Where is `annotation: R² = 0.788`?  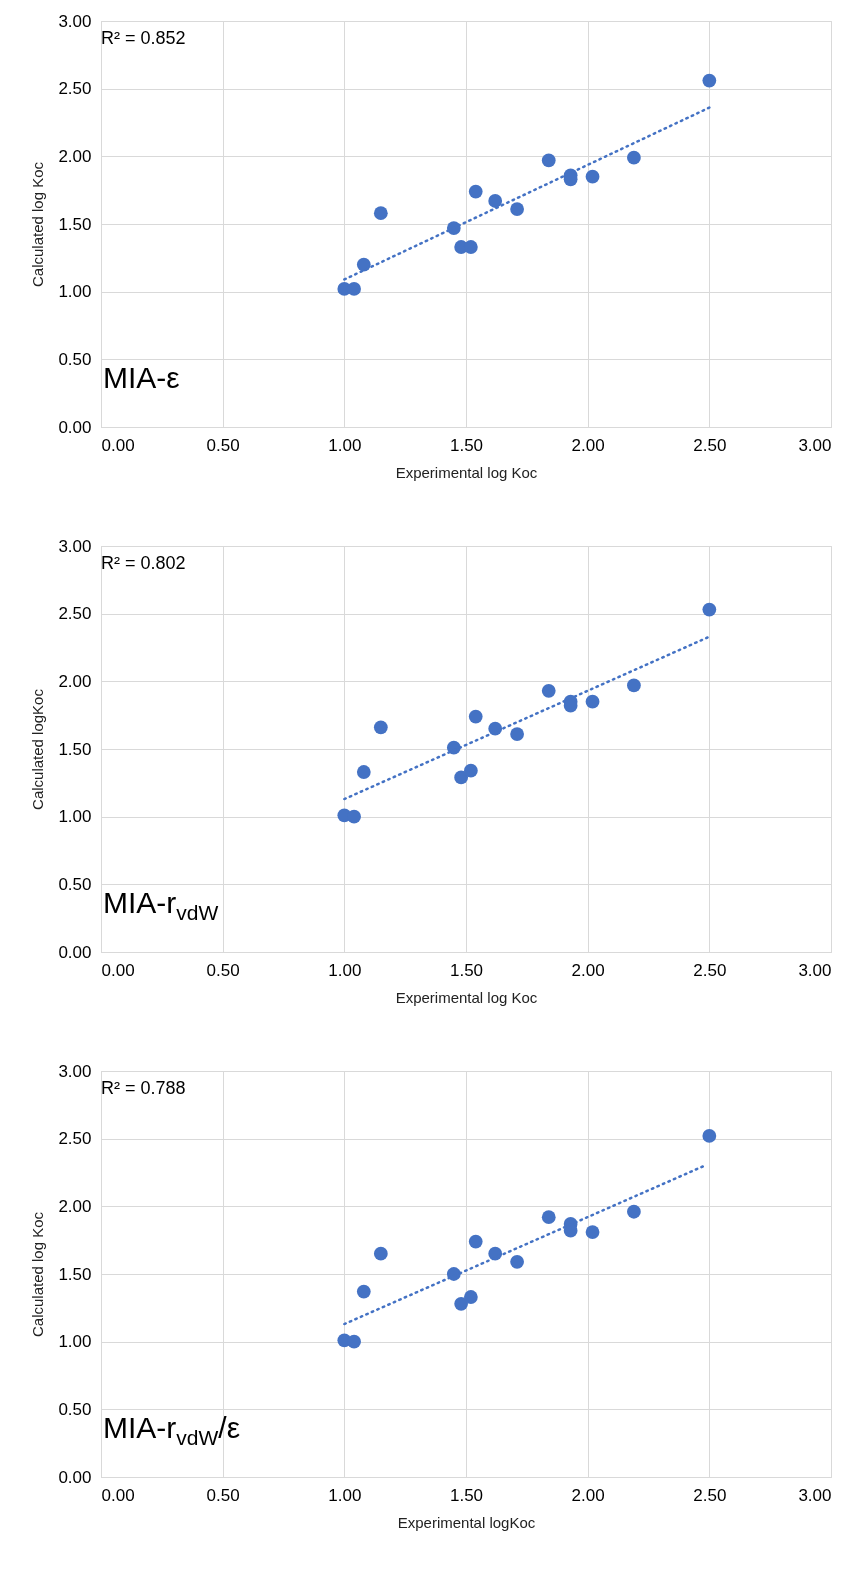 annotation: R² = 0.788 is located at coordinates (143, 1088).